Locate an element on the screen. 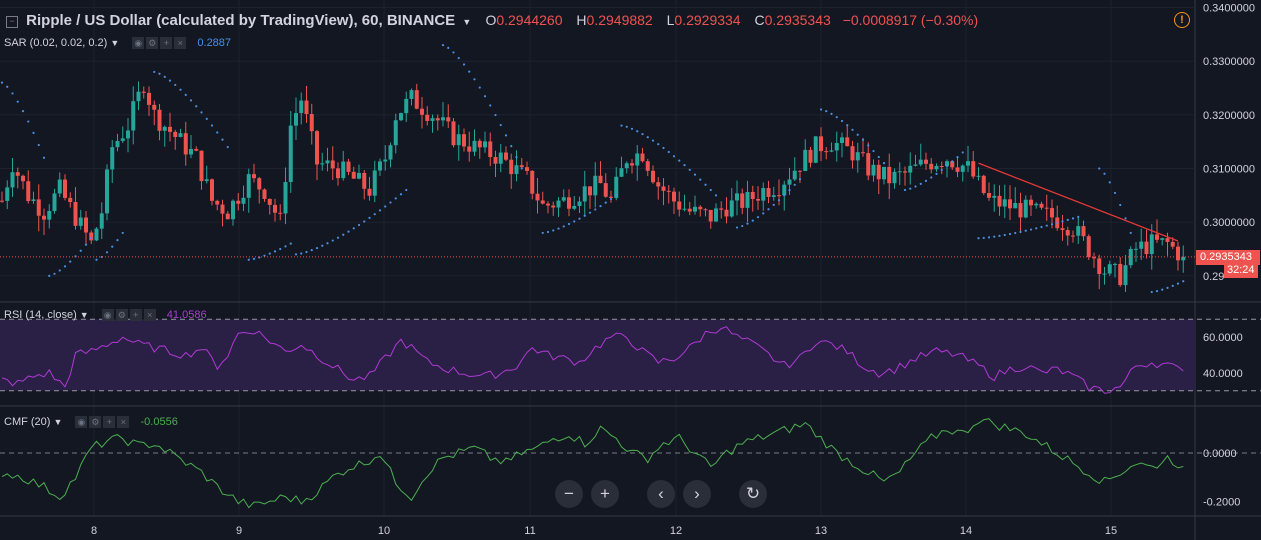 Image resolution: width=1261 pixels, height=540 pixels. price-tick-label: 0.3300000 is located at coordinates (1229, 62).